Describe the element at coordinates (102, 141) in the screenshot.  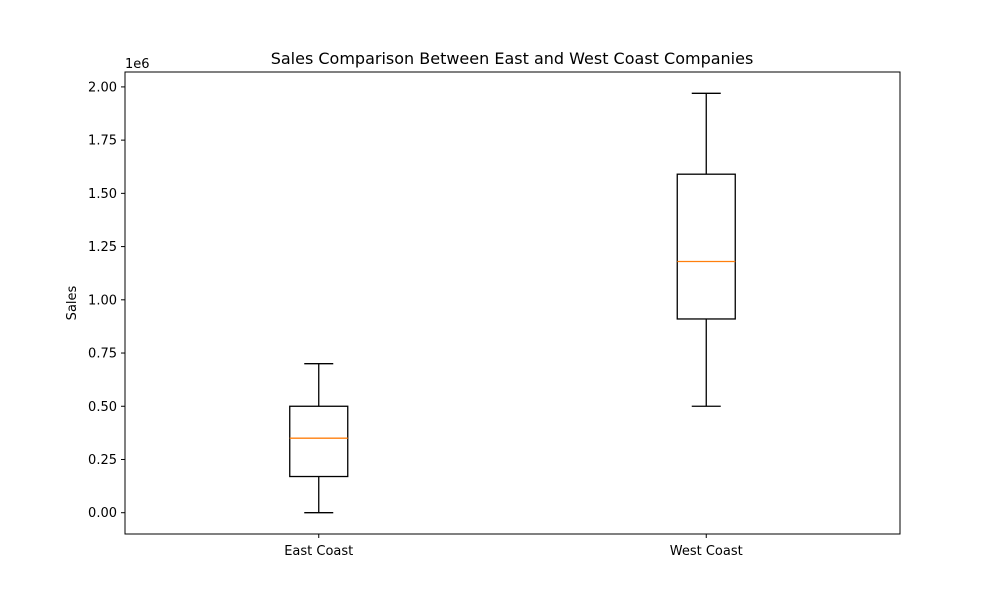
I see `y-tick-label: 1.75` at that location.